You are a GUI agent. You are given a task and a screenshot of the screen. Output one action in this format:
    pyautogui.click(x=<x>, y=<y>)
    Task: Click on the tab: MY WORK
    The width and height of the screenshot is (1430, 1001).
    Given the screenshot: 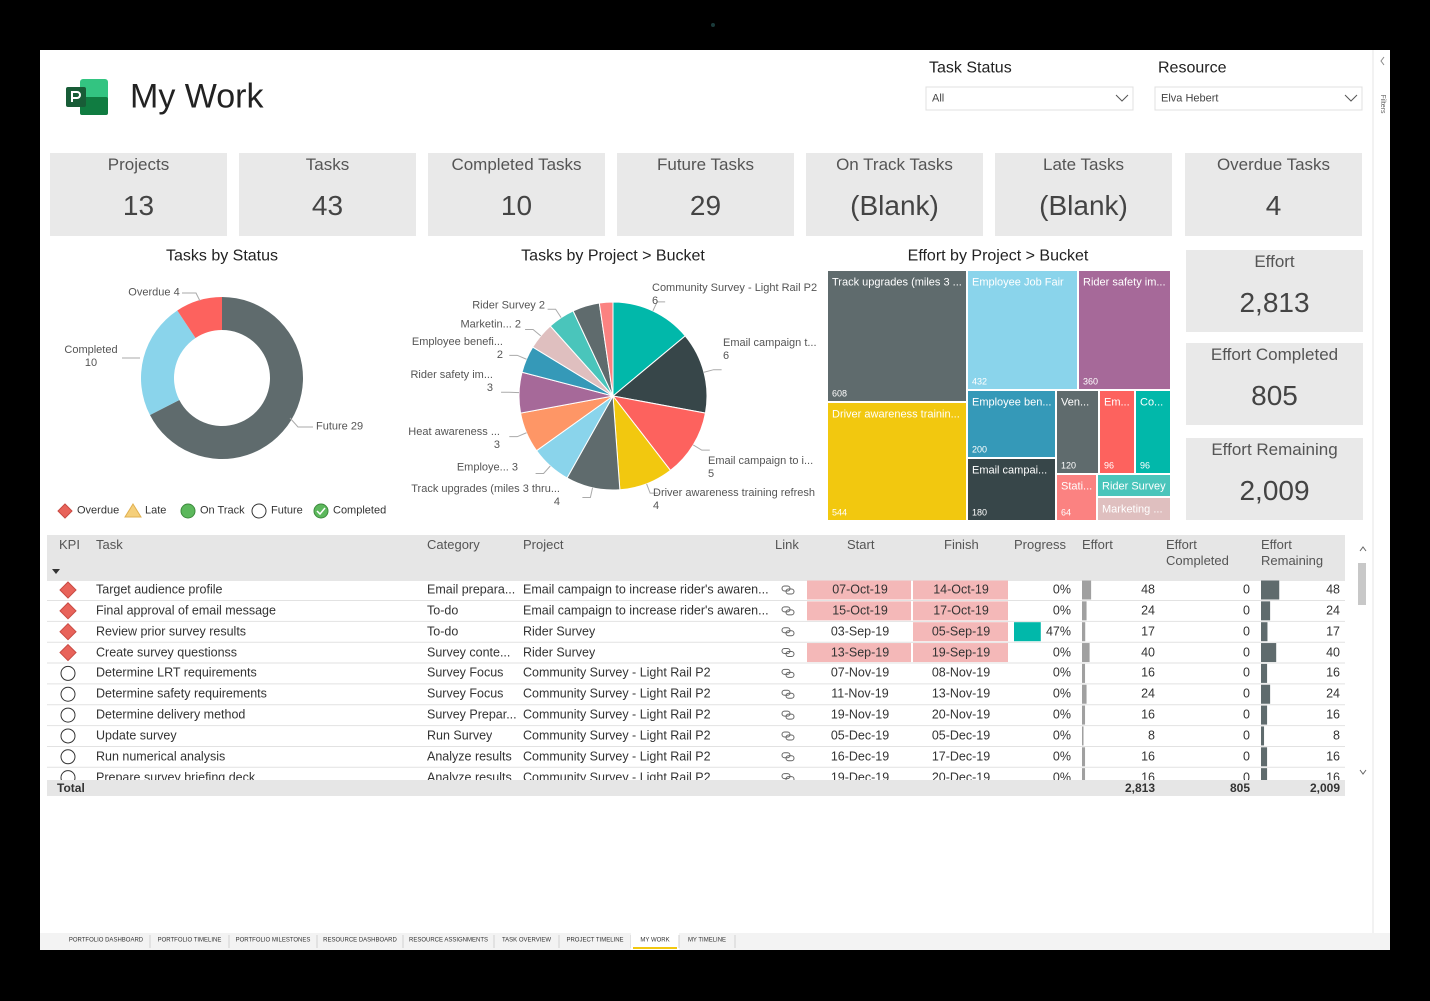 What is the action you would take?
    pyautogui.click(x=655, y=940)
    